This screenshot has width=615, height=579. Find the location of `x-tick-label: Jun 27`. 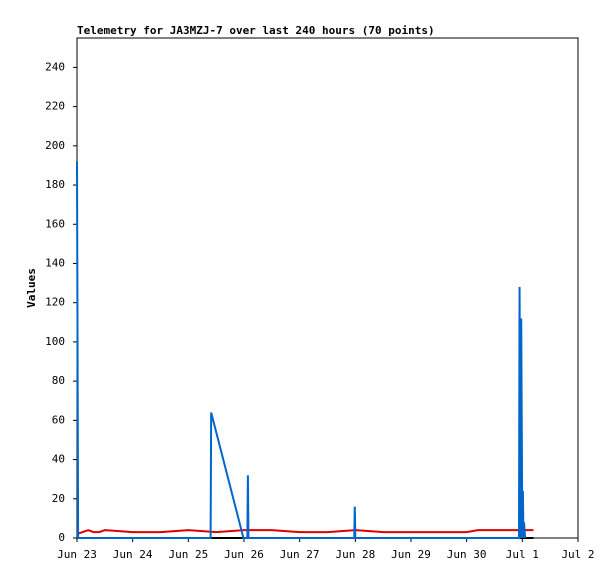

x-tick-label: Jun 27 is located at coordinates (300, 554).